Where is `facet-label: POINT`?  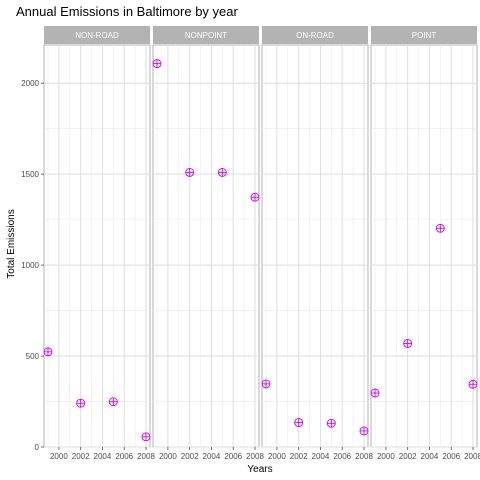 facet-label: POINT is located at coordinates (424, 35).